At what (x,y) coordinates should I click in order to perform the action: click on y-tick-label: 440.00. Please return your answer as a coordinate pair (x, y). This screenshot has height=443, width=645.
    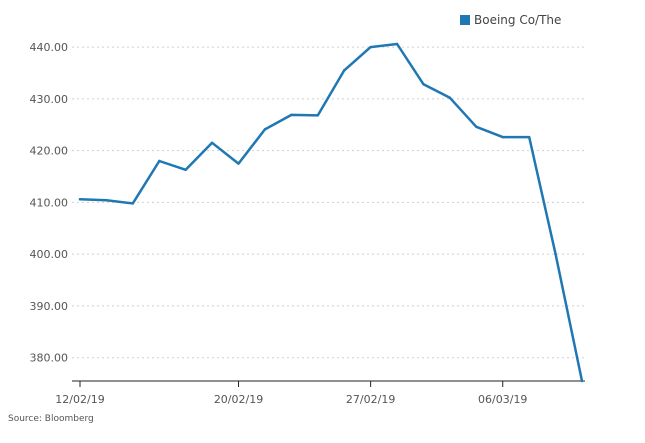
    Looking at the image, I should click on (49, 47).